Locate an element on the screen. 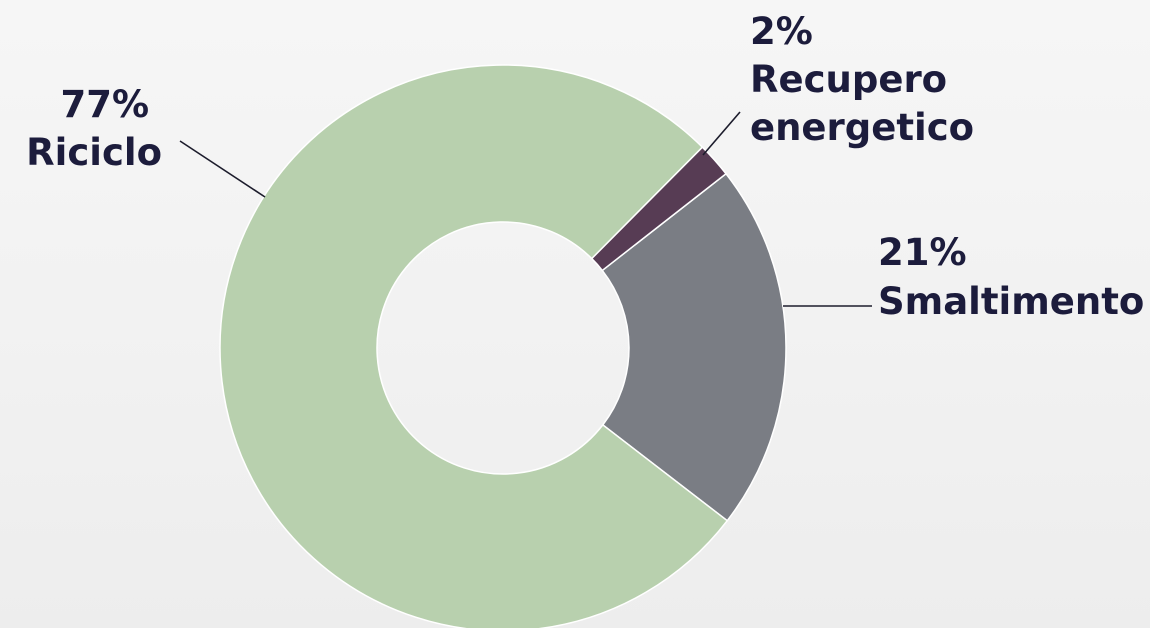  label-recupero-name-2: energetico is located at coordinates (862, 127).